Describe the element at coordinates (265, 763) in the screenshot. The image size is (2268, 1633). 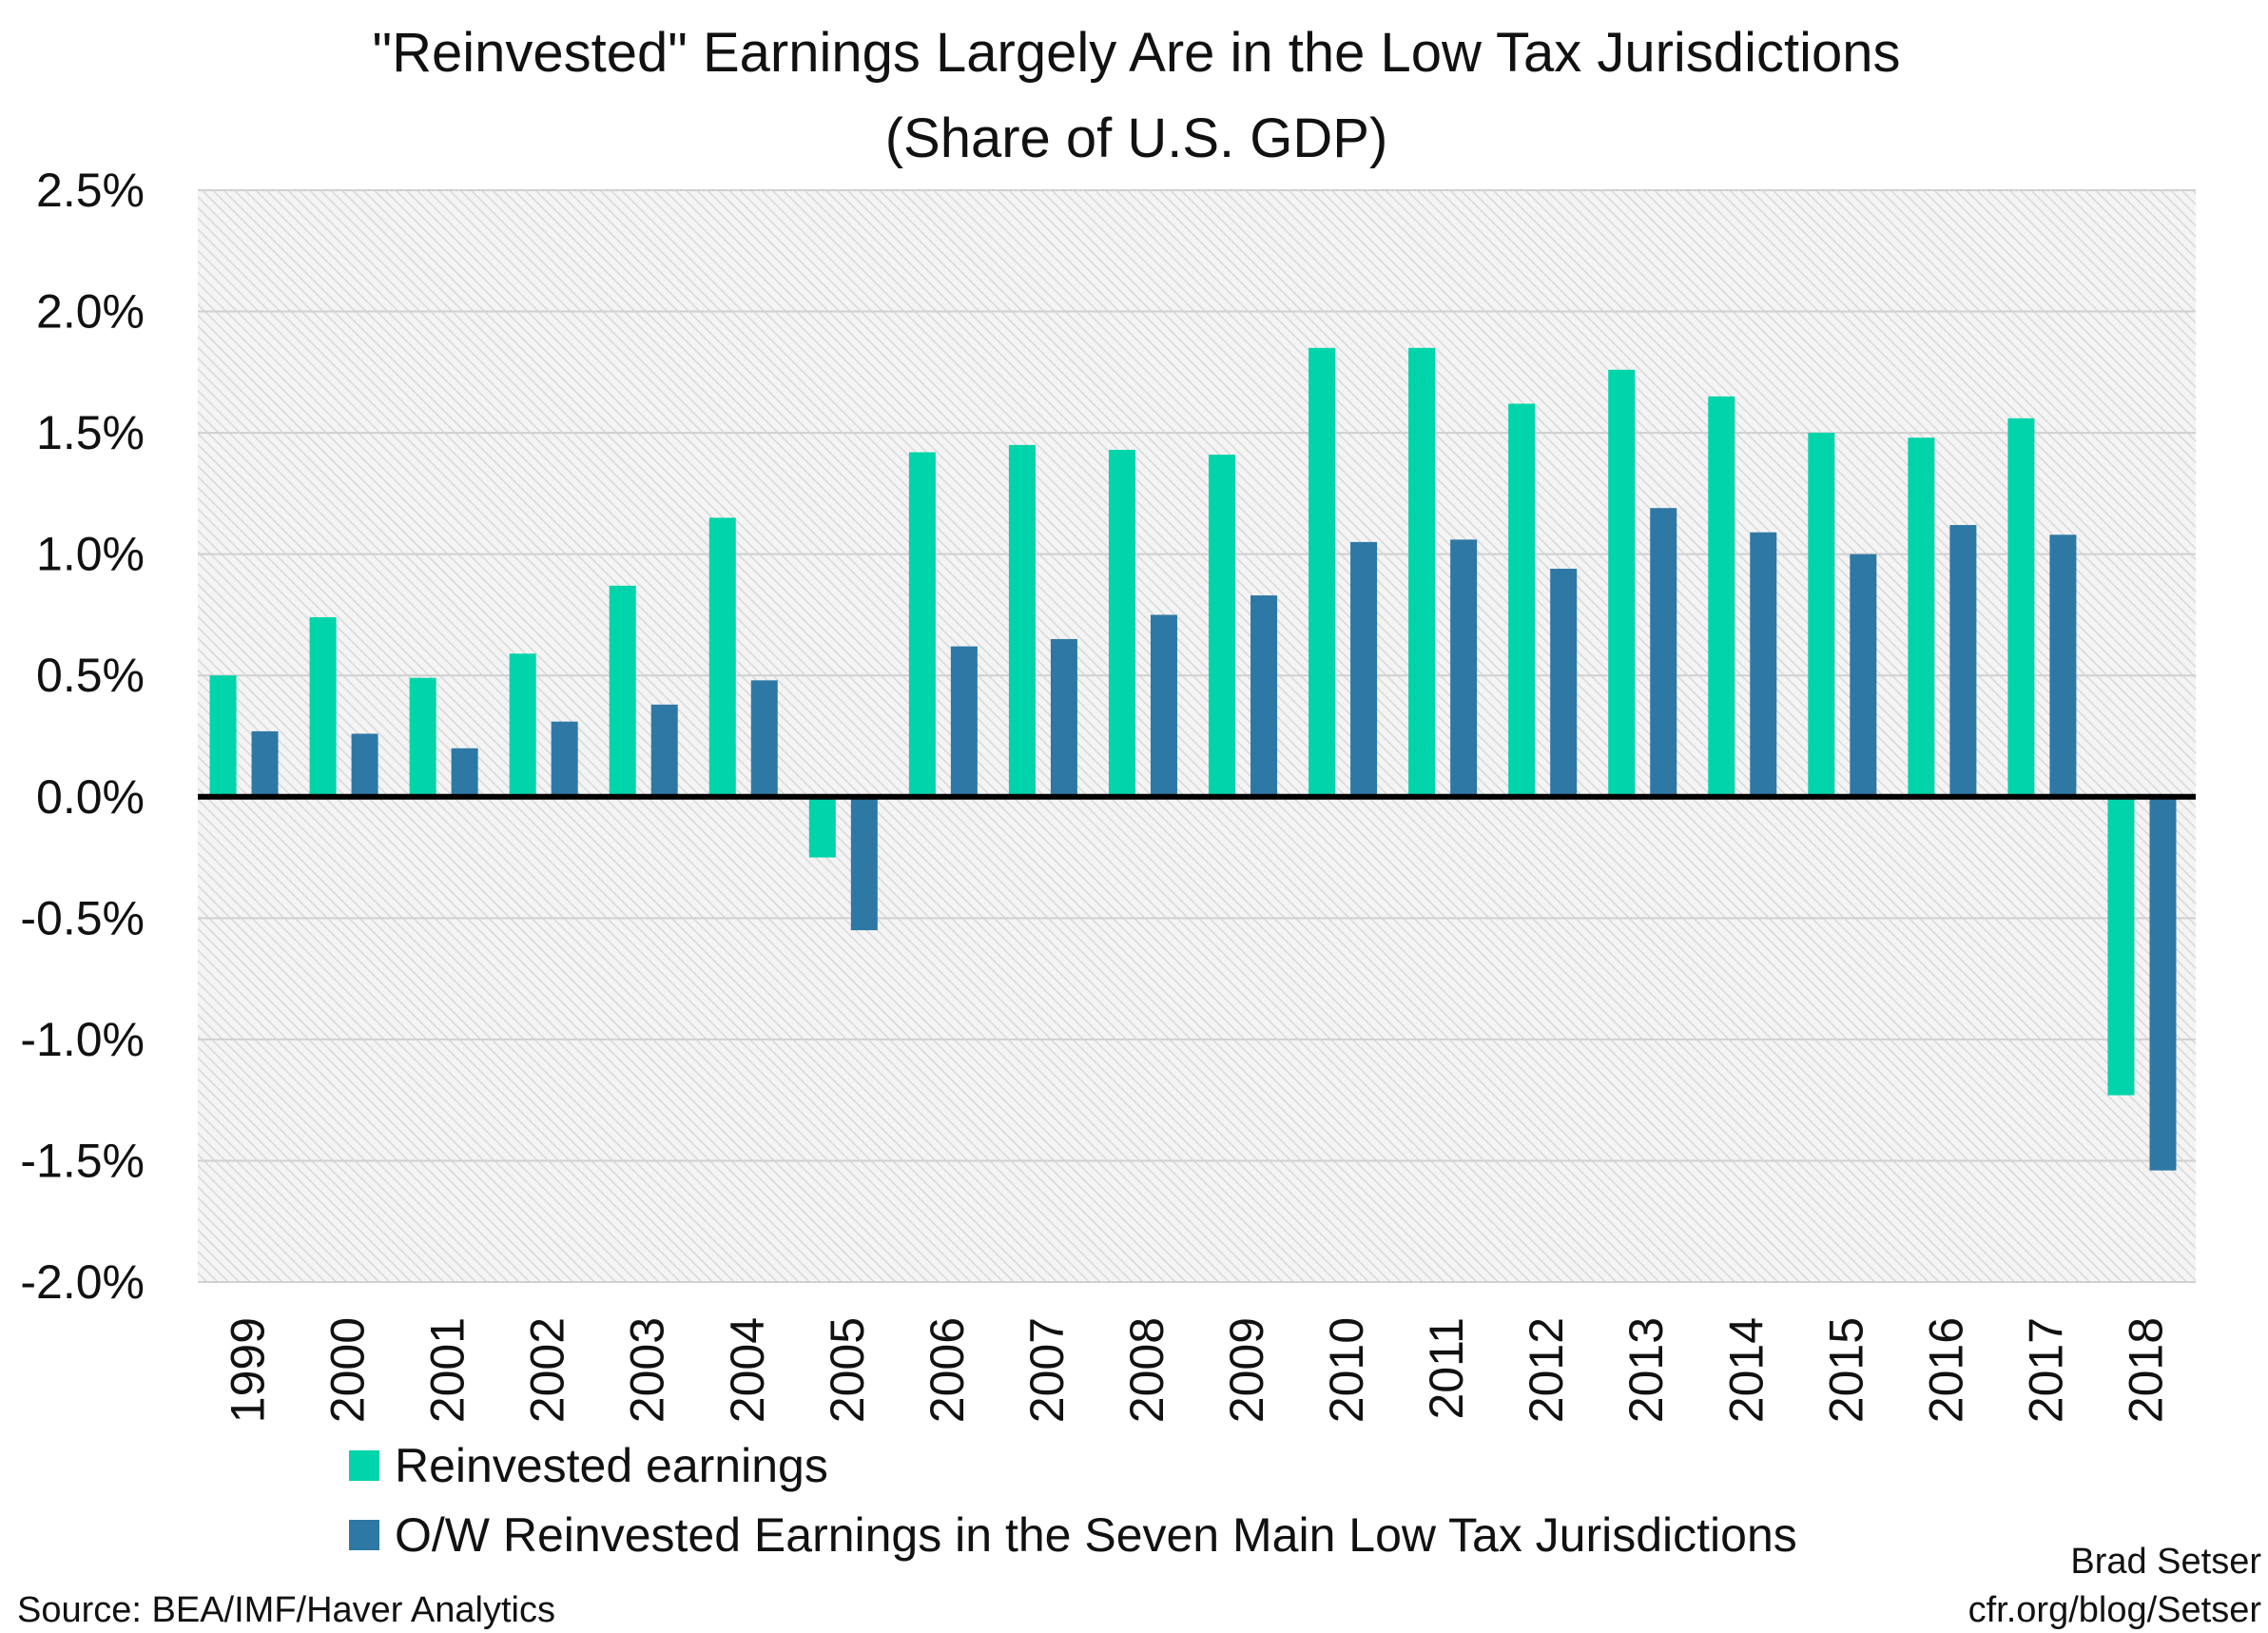
I see `bar-low-tax-1999` at that location.